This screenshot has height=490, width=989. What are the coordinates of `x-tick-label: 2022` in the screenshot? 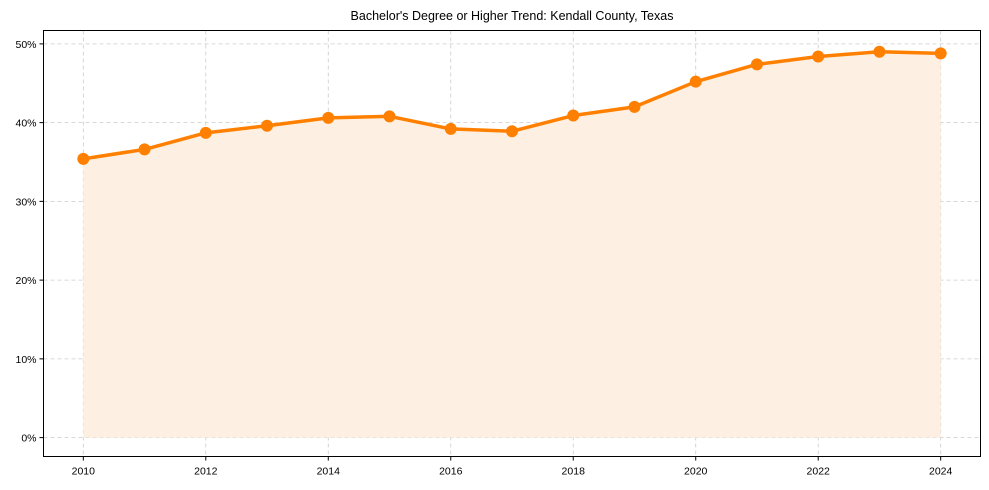 It's located at (819, 472).